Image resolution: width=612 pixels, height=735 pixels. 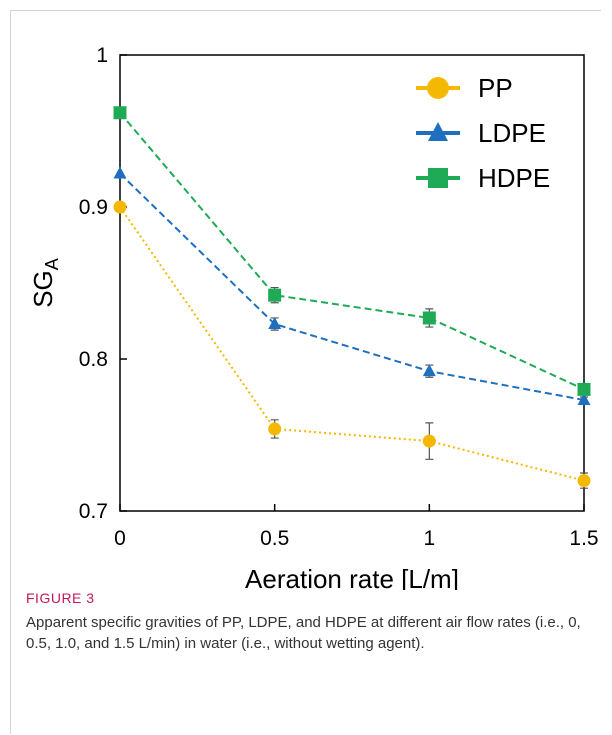 I want to click on legend: PP LDPE HDPE, so click(x=483, y=133).